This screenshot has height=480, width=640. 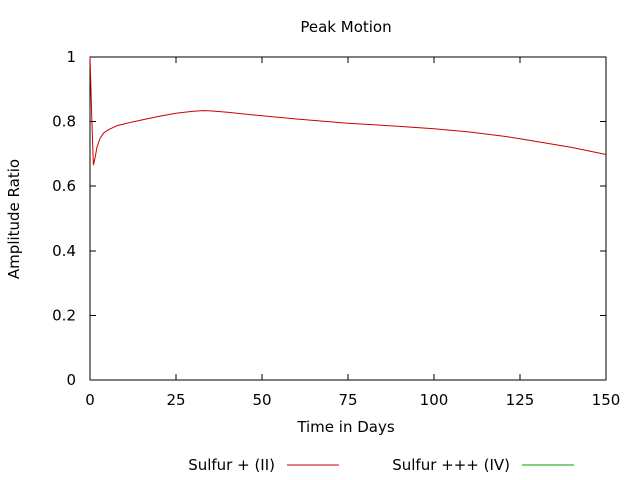 What do you see at coordinates (71, 57) in the screenshot?
I see `y-tick-label: 1` at bounding box center [71, 57].